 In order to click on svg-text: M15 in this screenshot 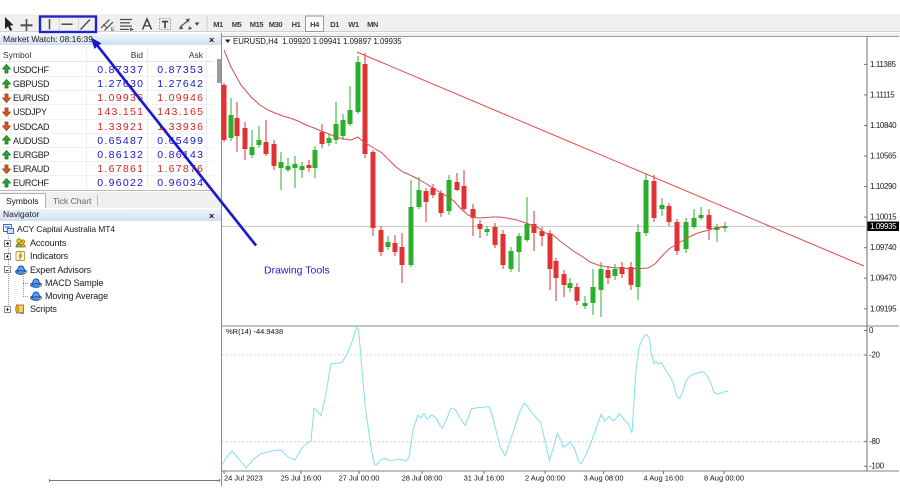, I will do `click(257, 24)`.